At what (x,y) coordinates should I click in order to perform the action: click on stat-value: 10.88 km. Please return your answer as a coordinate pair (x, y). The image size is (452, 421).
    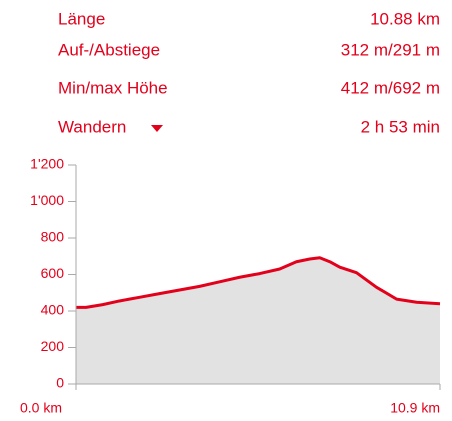
    Looking at the image, I should click on (405, 18).